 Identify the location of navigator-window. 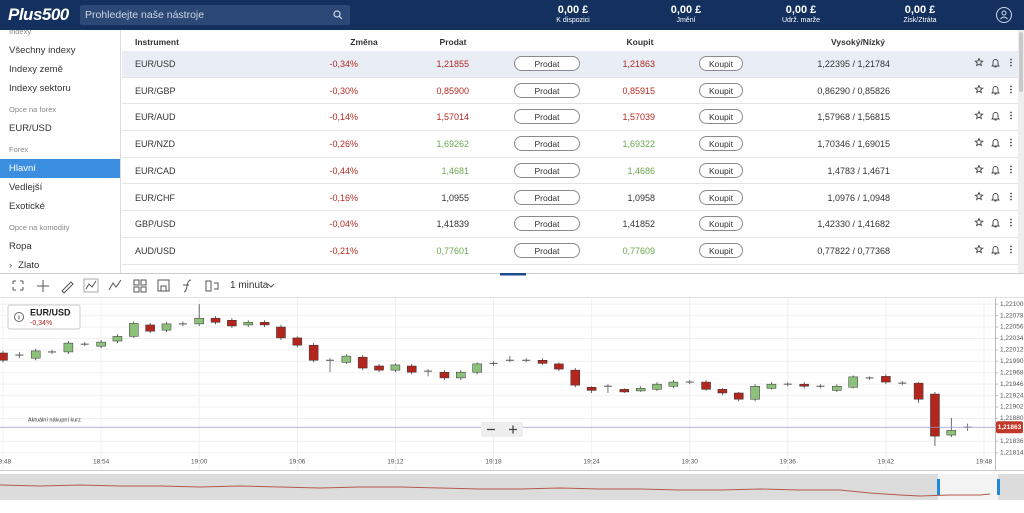
(968, 487).